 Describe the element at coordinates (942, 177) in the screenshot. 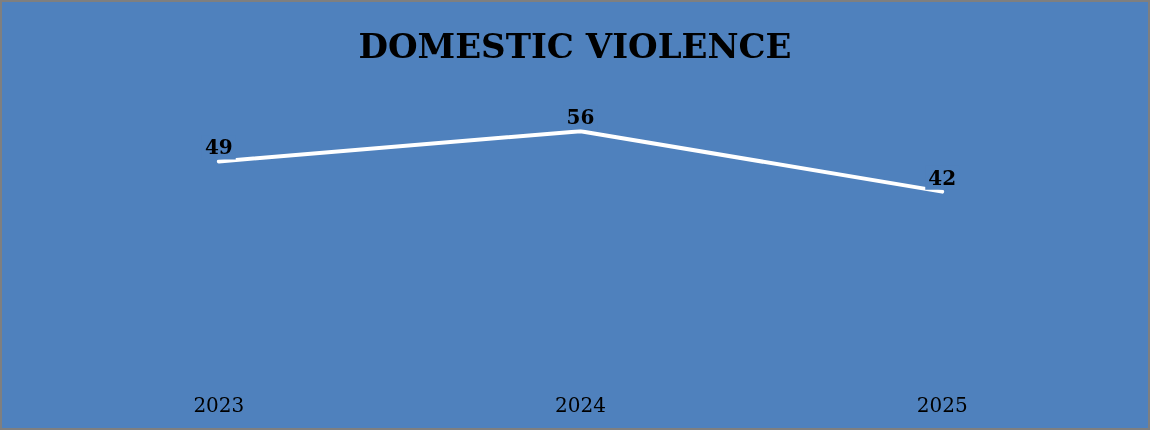

I see `data-label: 42` at that location.